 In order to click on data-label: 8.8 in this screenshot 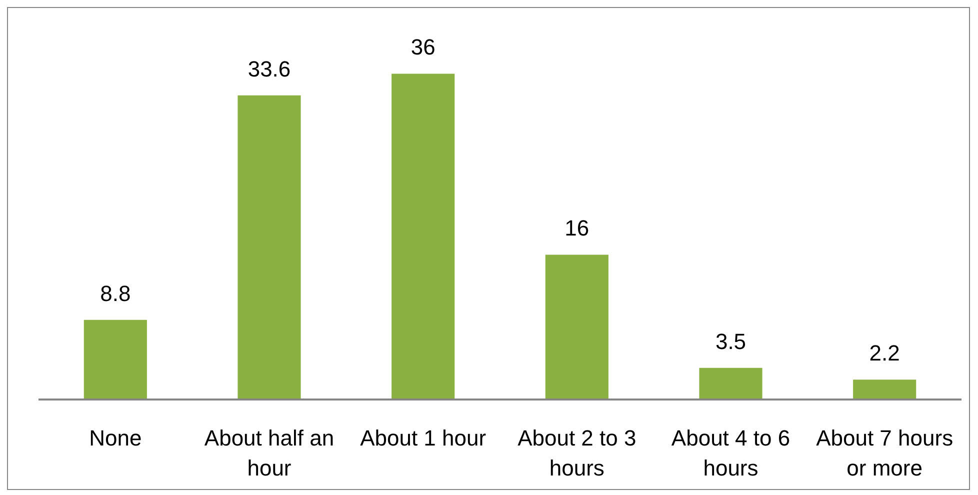, I will do `click(115, 293)`.